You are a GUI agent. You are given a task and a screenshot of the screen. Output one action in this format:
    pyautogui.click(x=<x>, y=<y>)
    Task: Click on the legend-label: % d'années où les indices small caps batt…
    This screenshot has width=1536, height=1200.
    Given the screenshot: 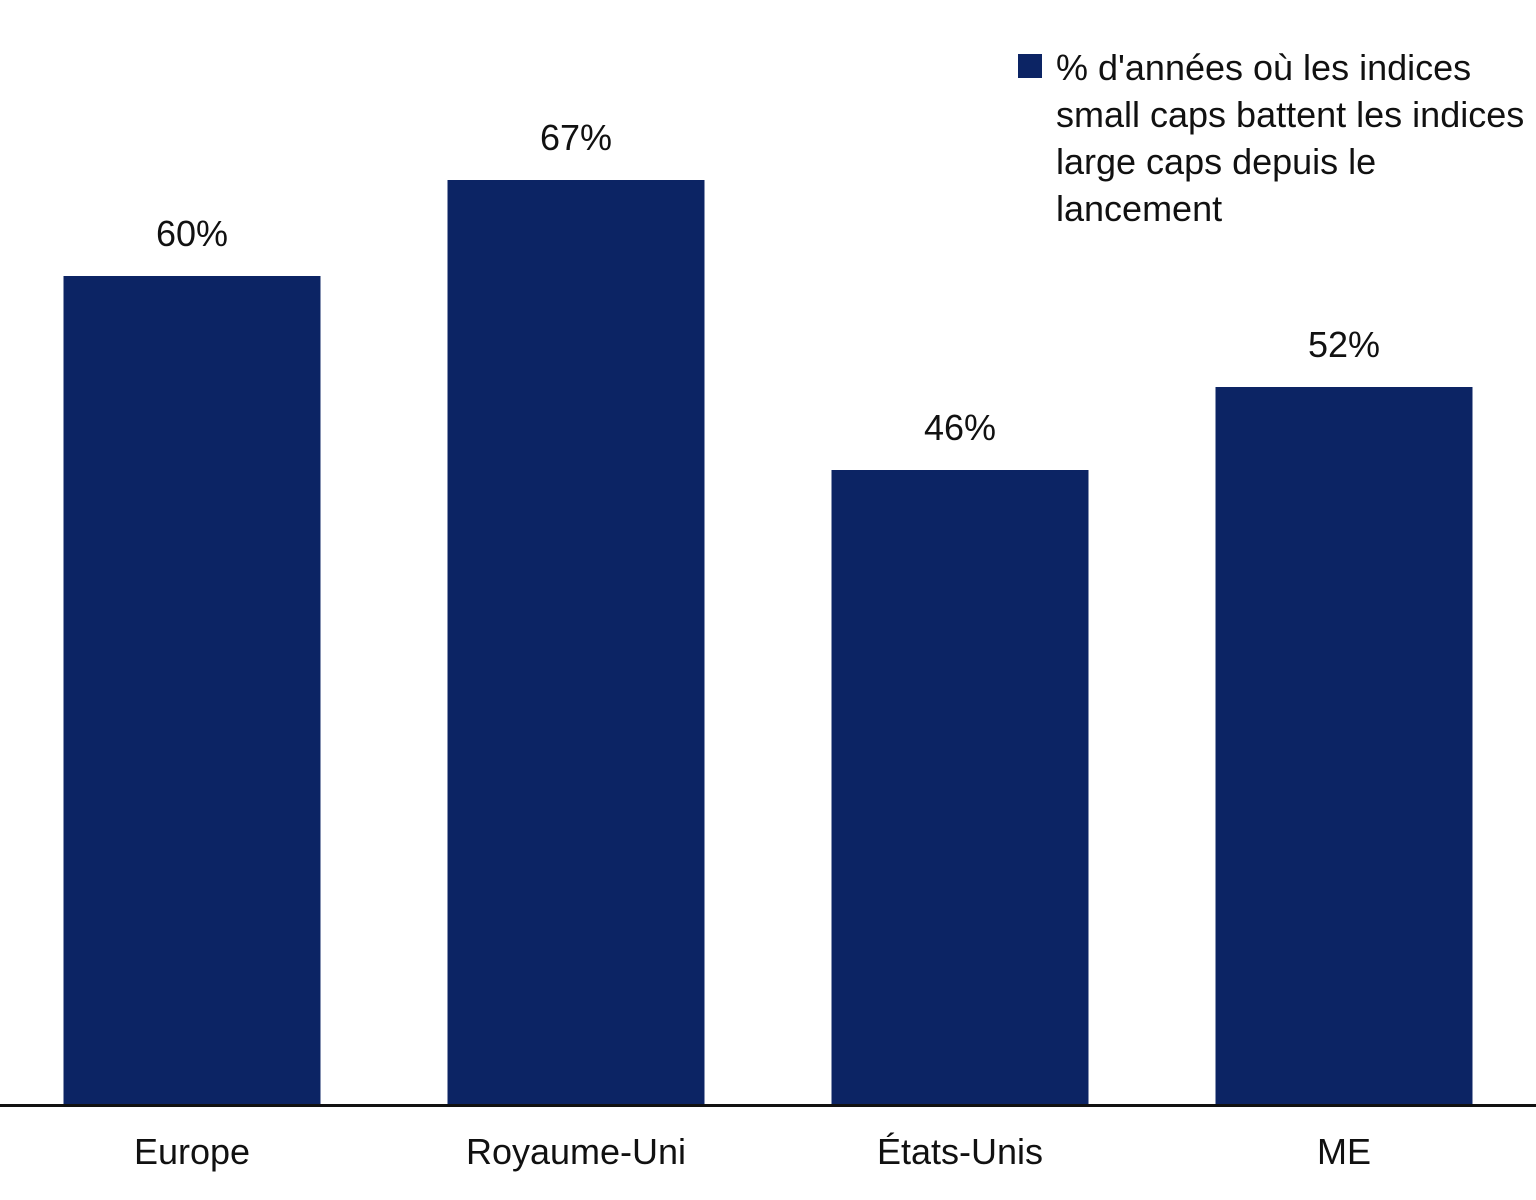 What is the action you would take?
    pyautogui.click(x=1290, y=138)
    